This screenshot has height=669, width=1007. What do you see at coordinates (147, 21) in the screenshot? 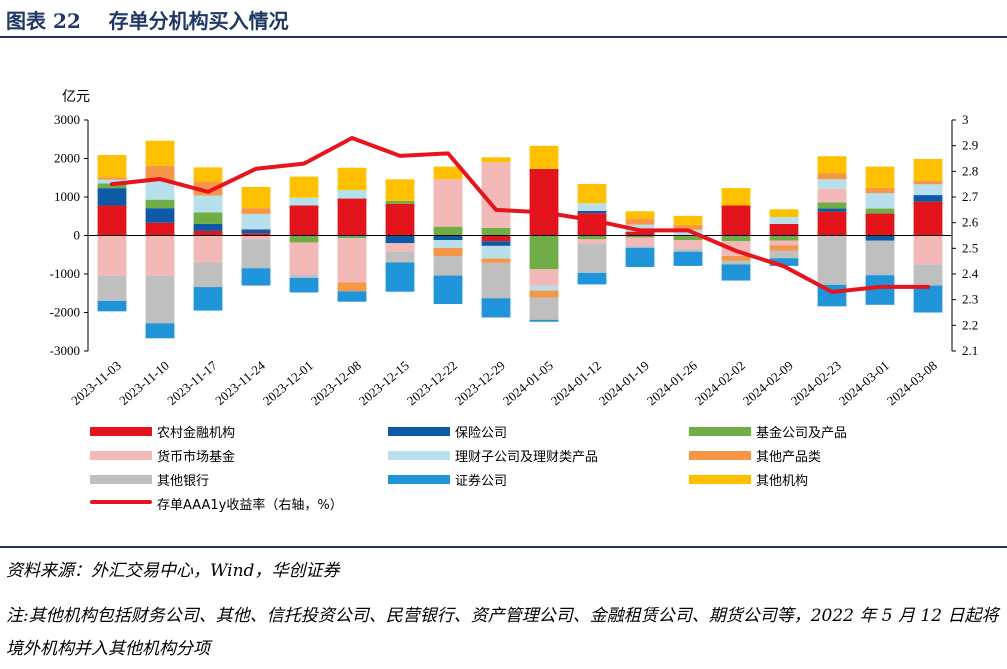
I see `figure-title: 图表 22 存单分机构买入情况` at bounding box center [147, 21].